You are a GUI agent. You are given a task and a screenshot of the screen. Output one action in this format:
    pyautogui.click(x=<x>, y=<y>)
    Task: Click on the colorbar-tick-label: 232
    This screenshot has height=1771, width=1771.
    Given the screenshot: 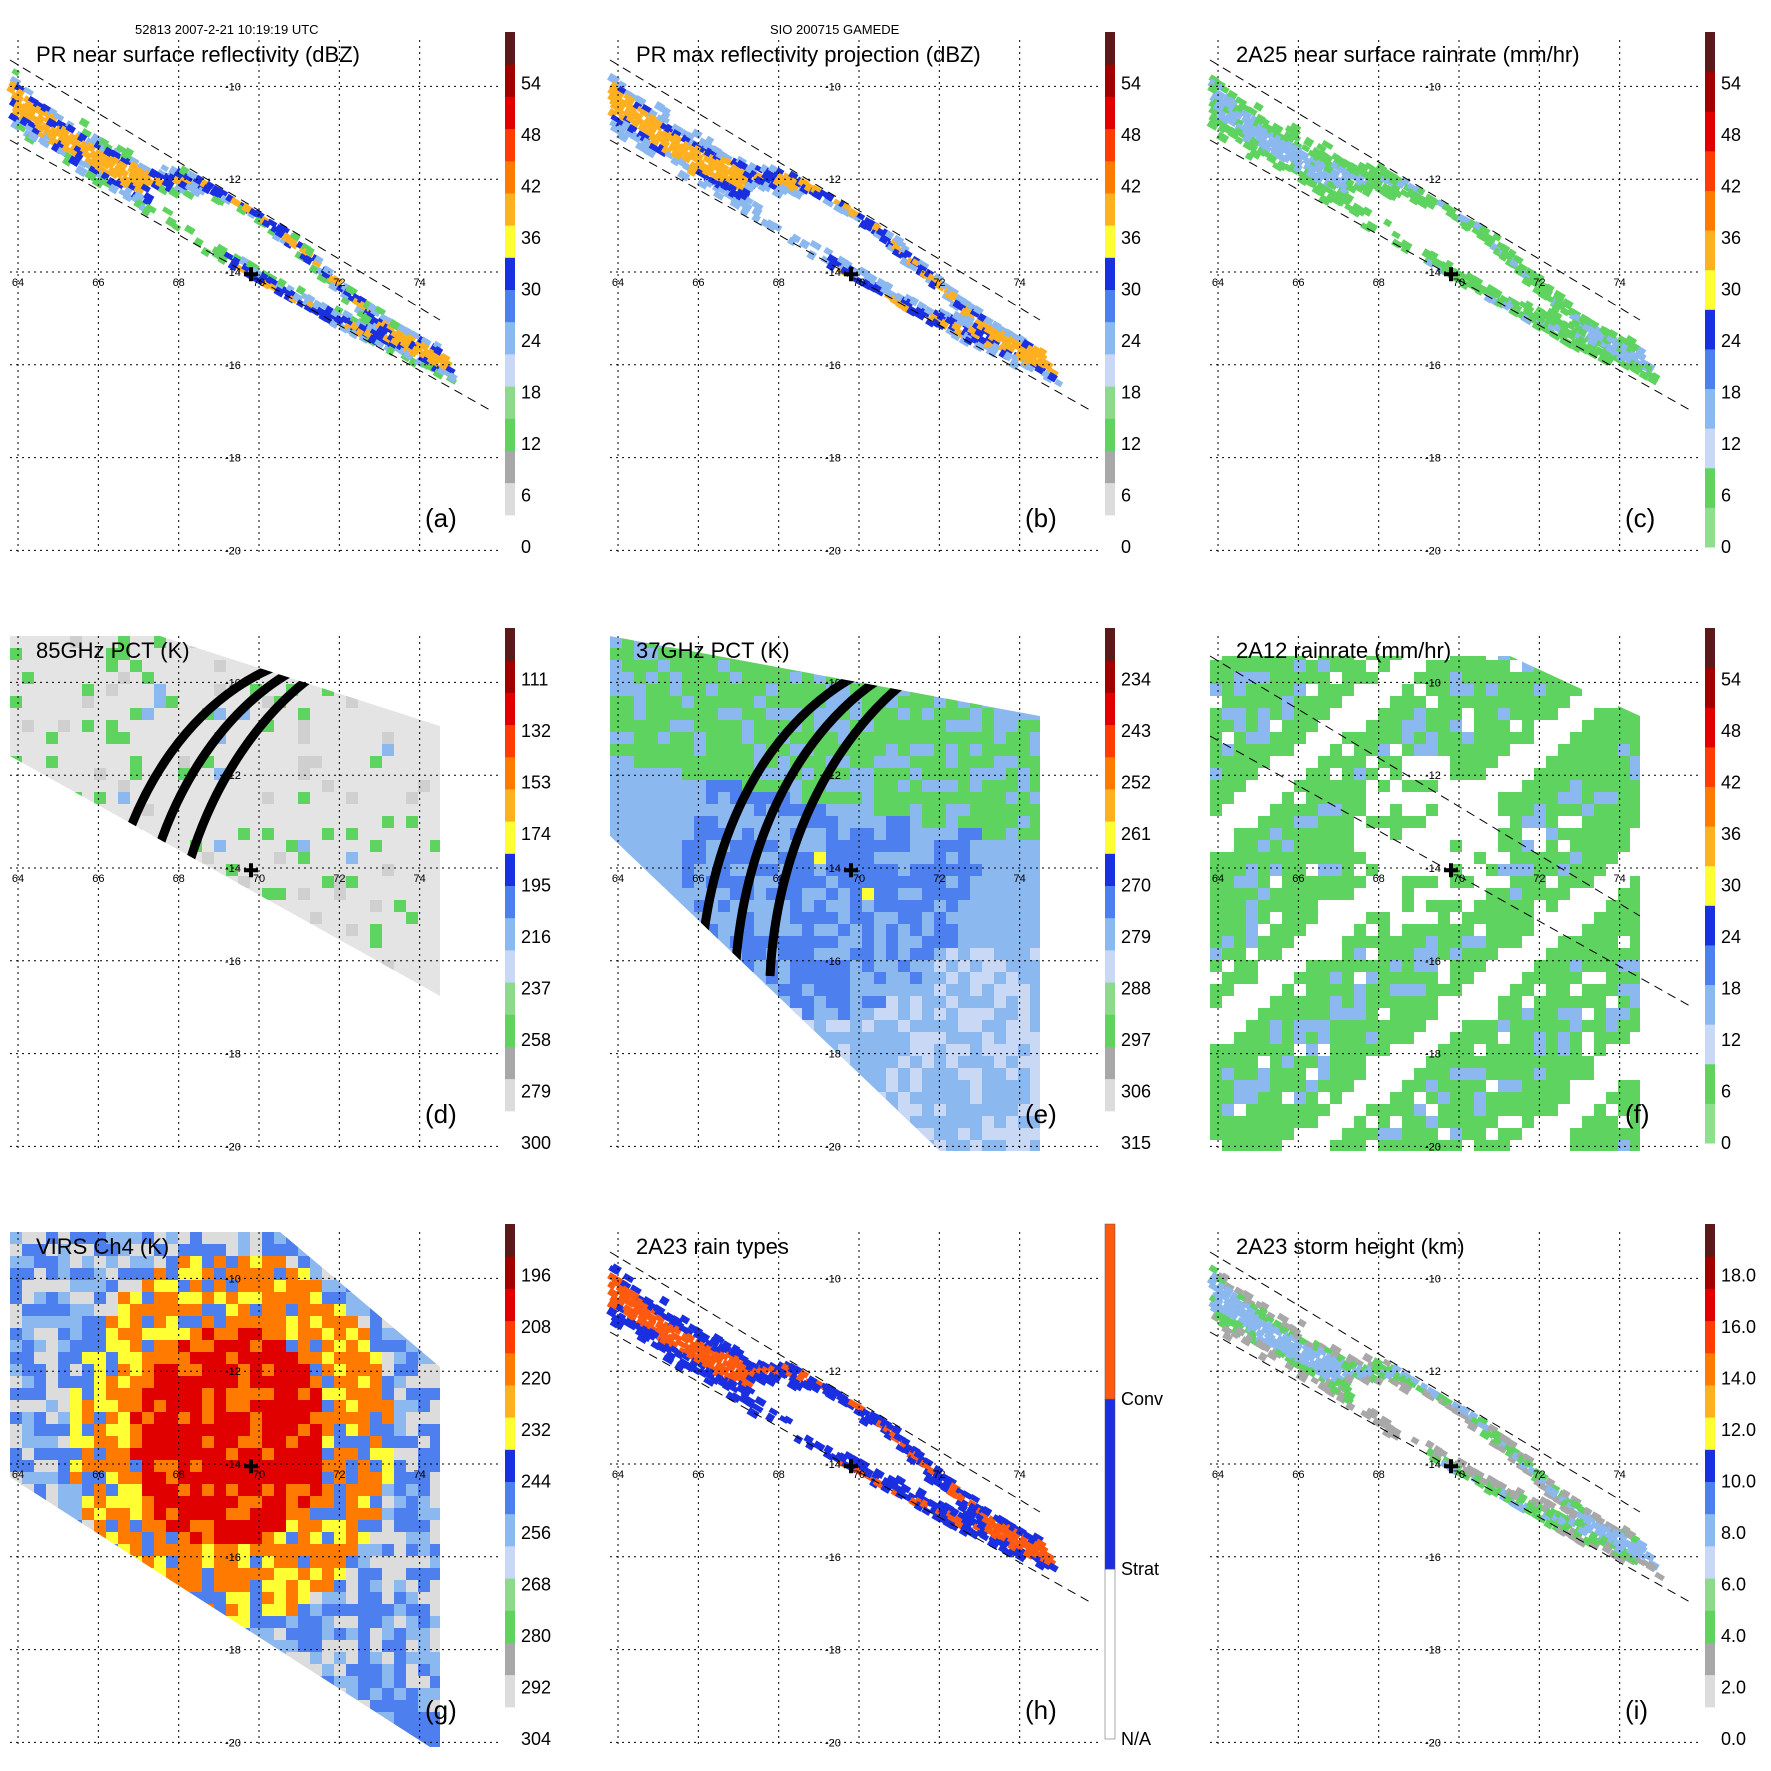 What is the action you would take?
    pyautogui.click(x=536, y=1430)
    